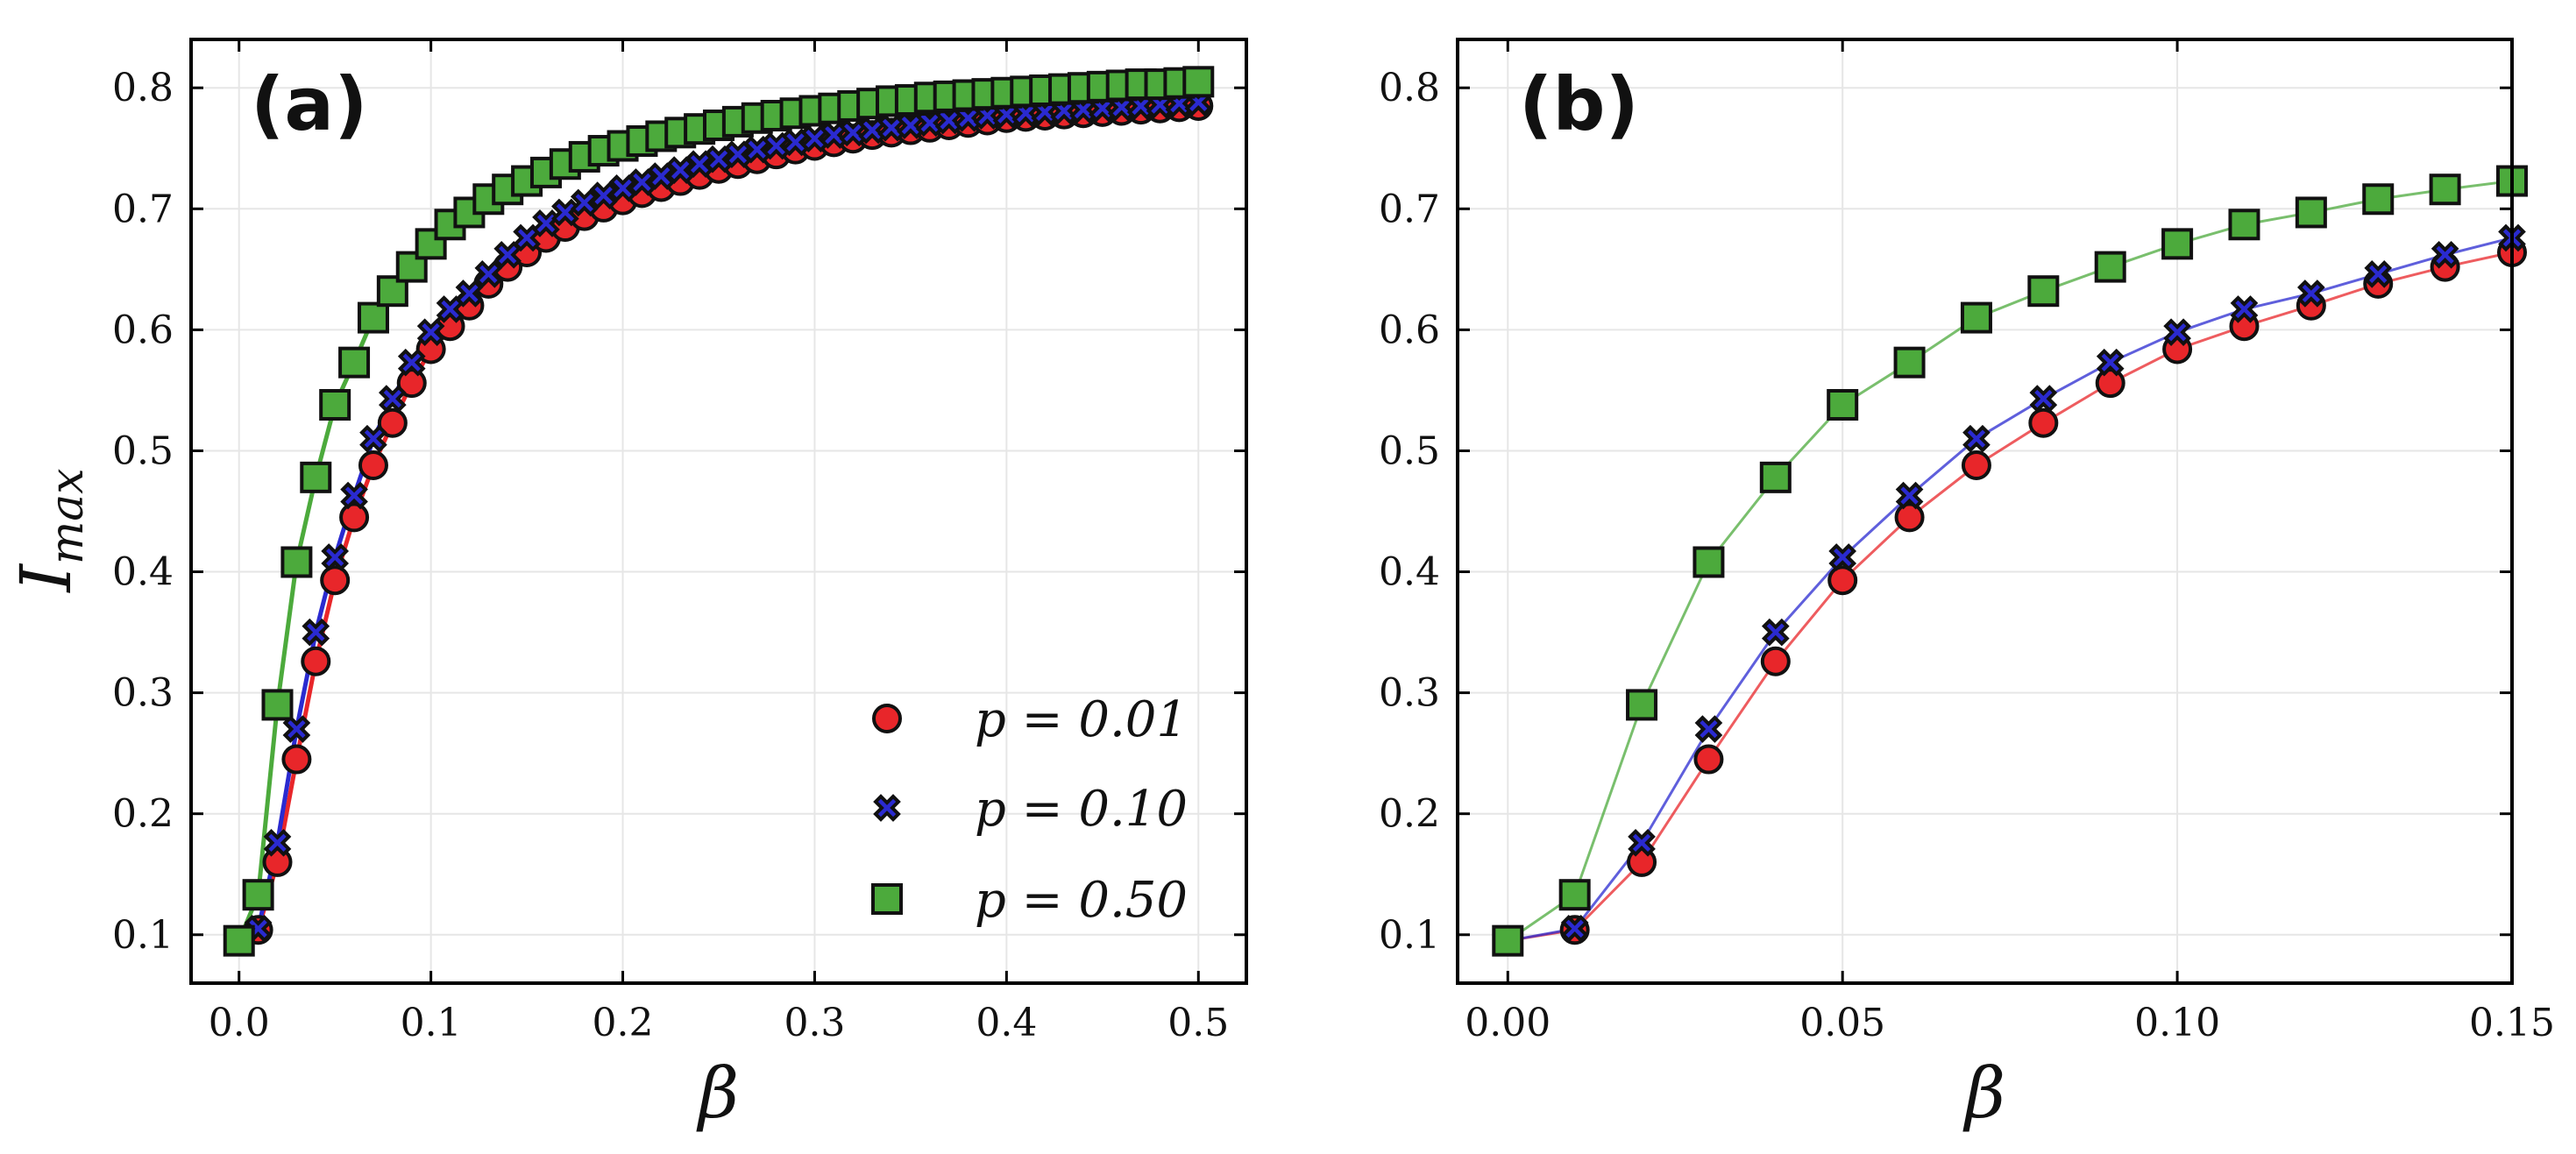 The height and width of the screenshot is (1154, 2576). I want to click on x-tick-label: 0.05, so click(1842, 1023).